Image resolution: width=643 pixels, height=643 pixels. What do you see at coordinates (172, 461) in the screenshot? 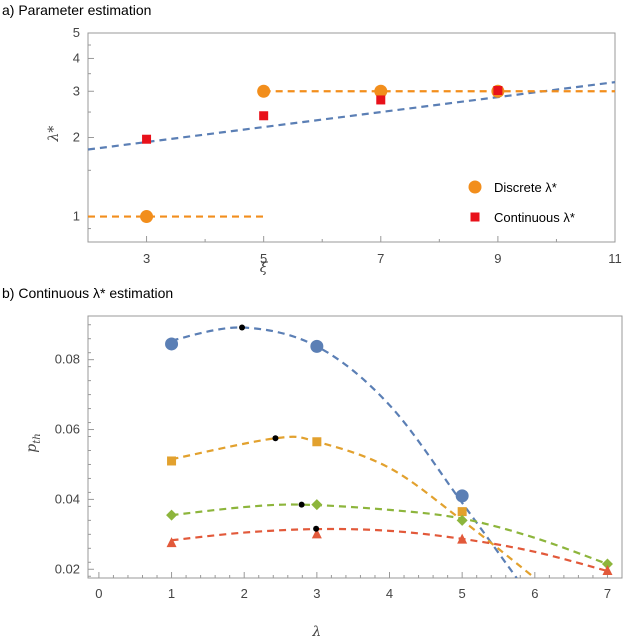
I see `point-series-1-x1` at bounding box center [172, 461].